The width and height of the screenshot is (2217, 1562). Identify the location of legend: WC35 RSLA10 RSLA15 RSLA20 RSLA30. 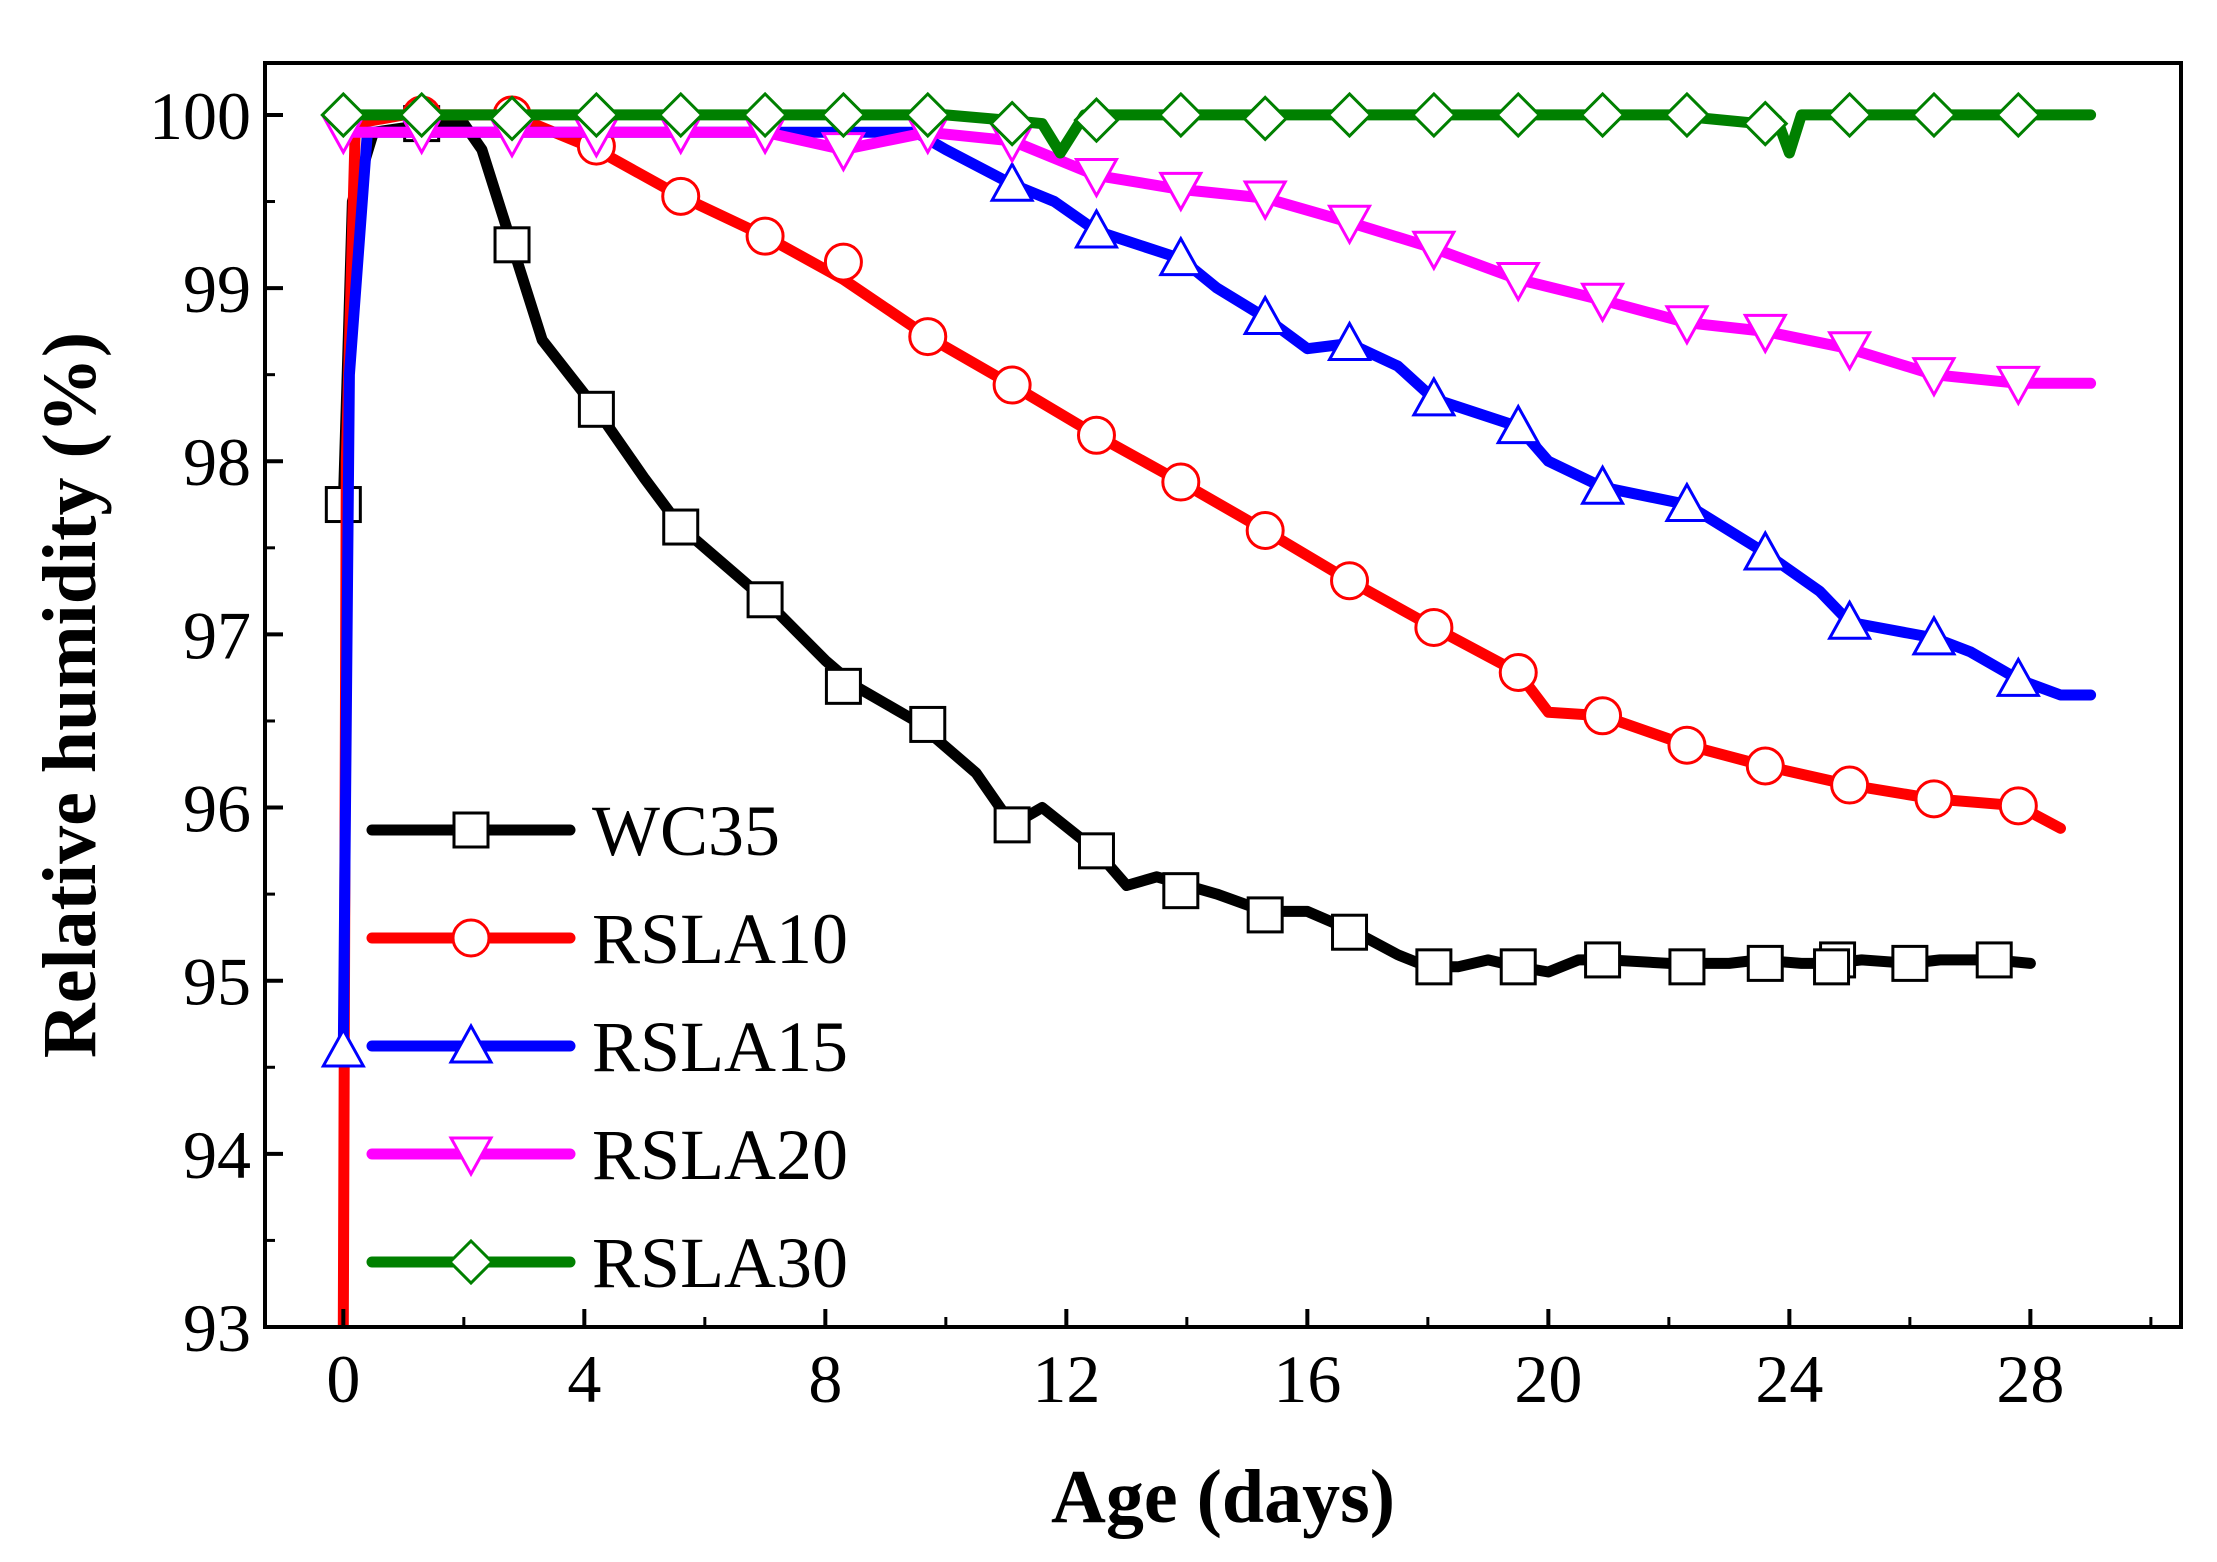
(607, 1047).